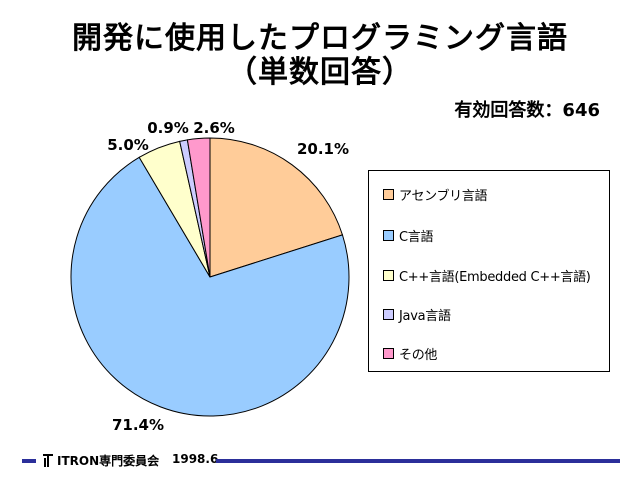 The height and width of the screenshot is (480, 640). I want to click on itron-logo-icon, so click(48, 460).